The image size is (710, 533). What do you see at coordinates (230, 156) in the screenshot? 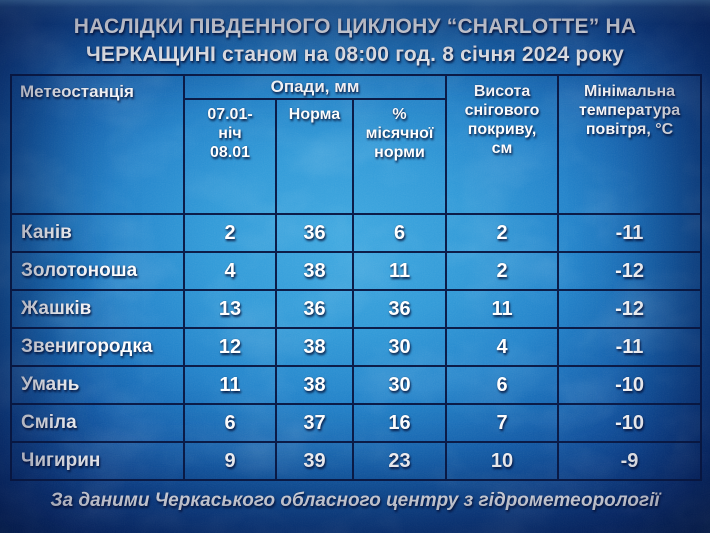
I see `col-header-precip-period: 07.01- ніч 08.01` at bounding box center [230, 156].